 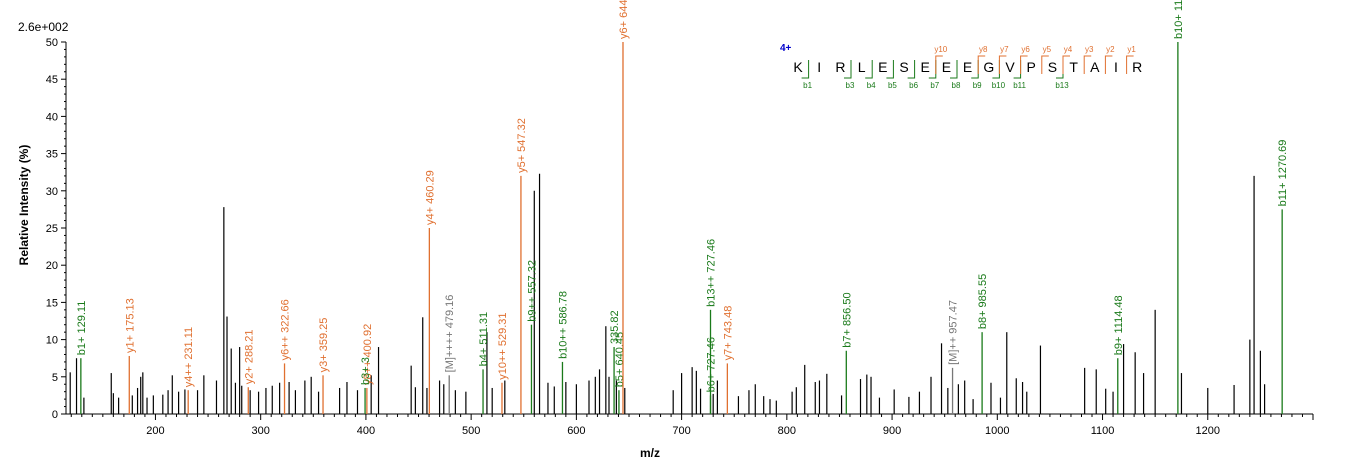 What do you see at coordinates (1089, 49) in the screenshot?
I see `y-ion-label: y3` at bounding box center [1089, 49].